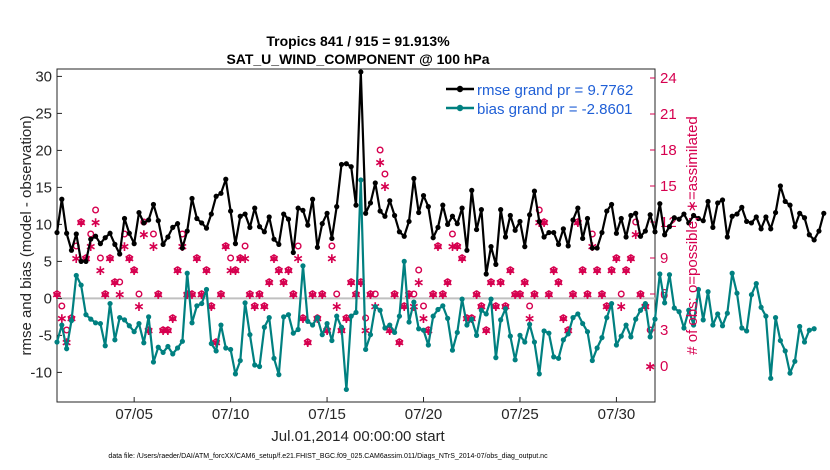 The height and width of the screenshot is (470, 830). I want to click on y-tick-label-left: 5, so click(48, 261).